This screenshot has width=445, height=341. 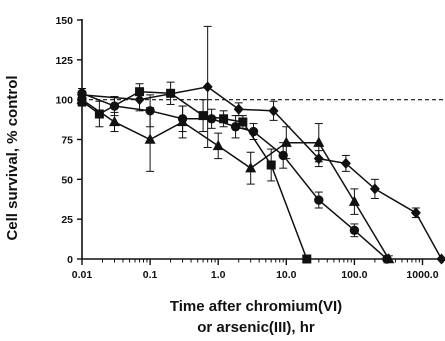 I want to click on y-tick-label: 50, so click(x=67, y=180).